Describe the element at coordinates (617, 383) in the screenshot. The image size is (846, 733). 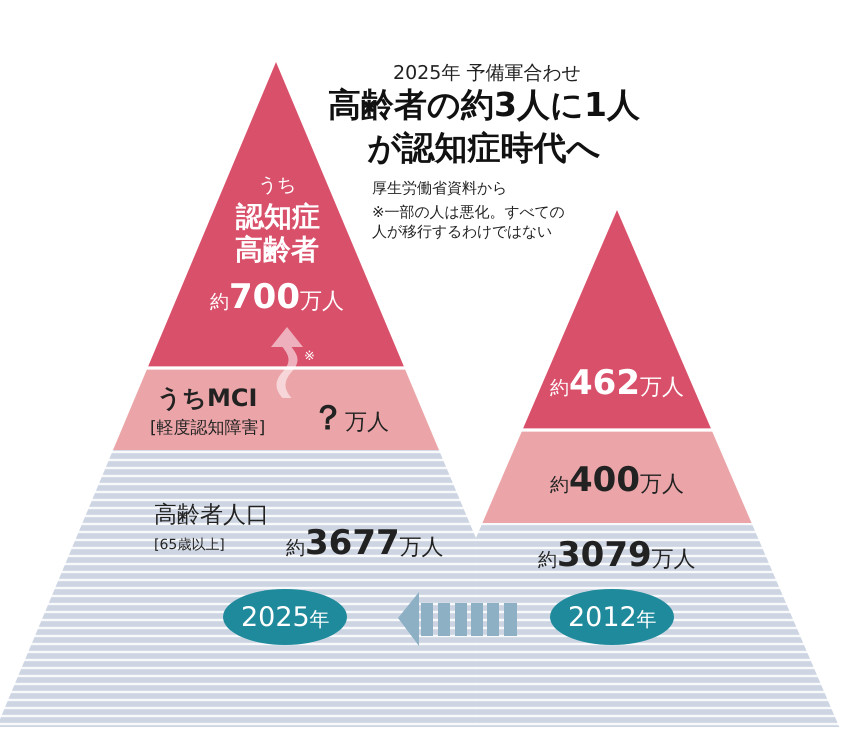
I see `data-label: 約462万人` at that location.